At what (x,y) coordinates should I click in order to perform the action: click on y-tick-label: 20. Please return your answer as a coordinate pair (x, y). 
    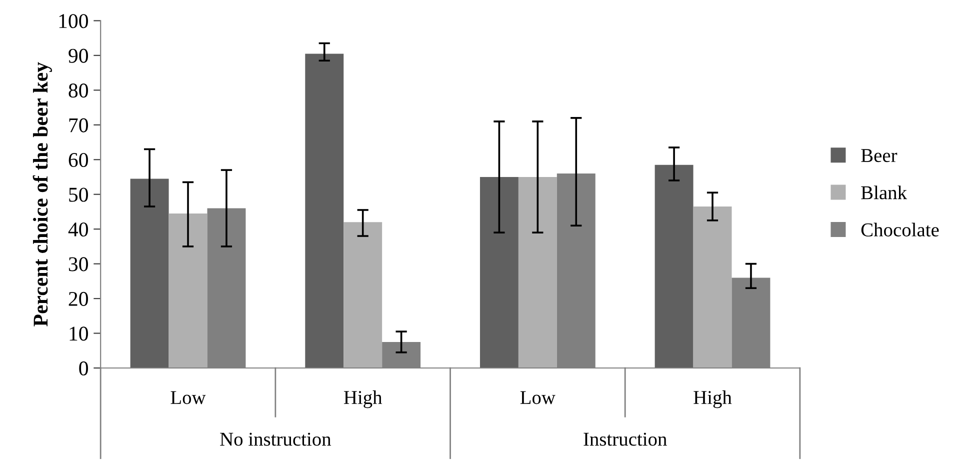
    Looking at the image, I should click on (78, 299).